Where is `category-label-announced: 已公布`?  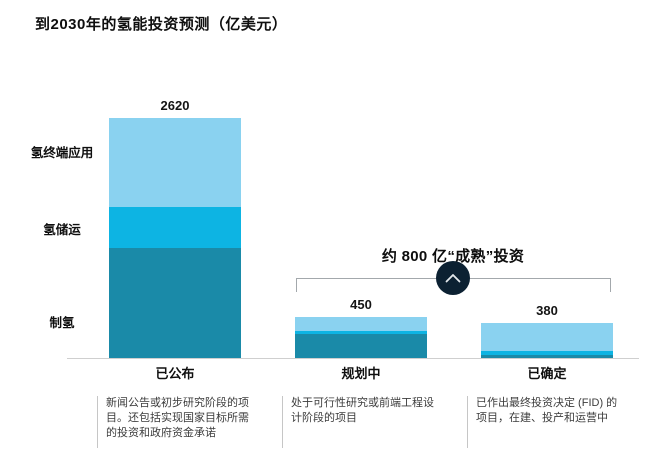
category-label-announced: 已公布 is located at coordinates (175, 373).